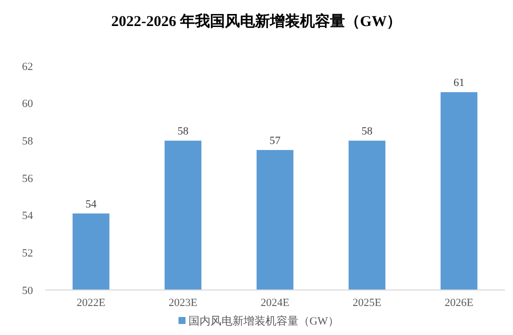  I want to click on y-tick-label: 60, so click(28, 104).